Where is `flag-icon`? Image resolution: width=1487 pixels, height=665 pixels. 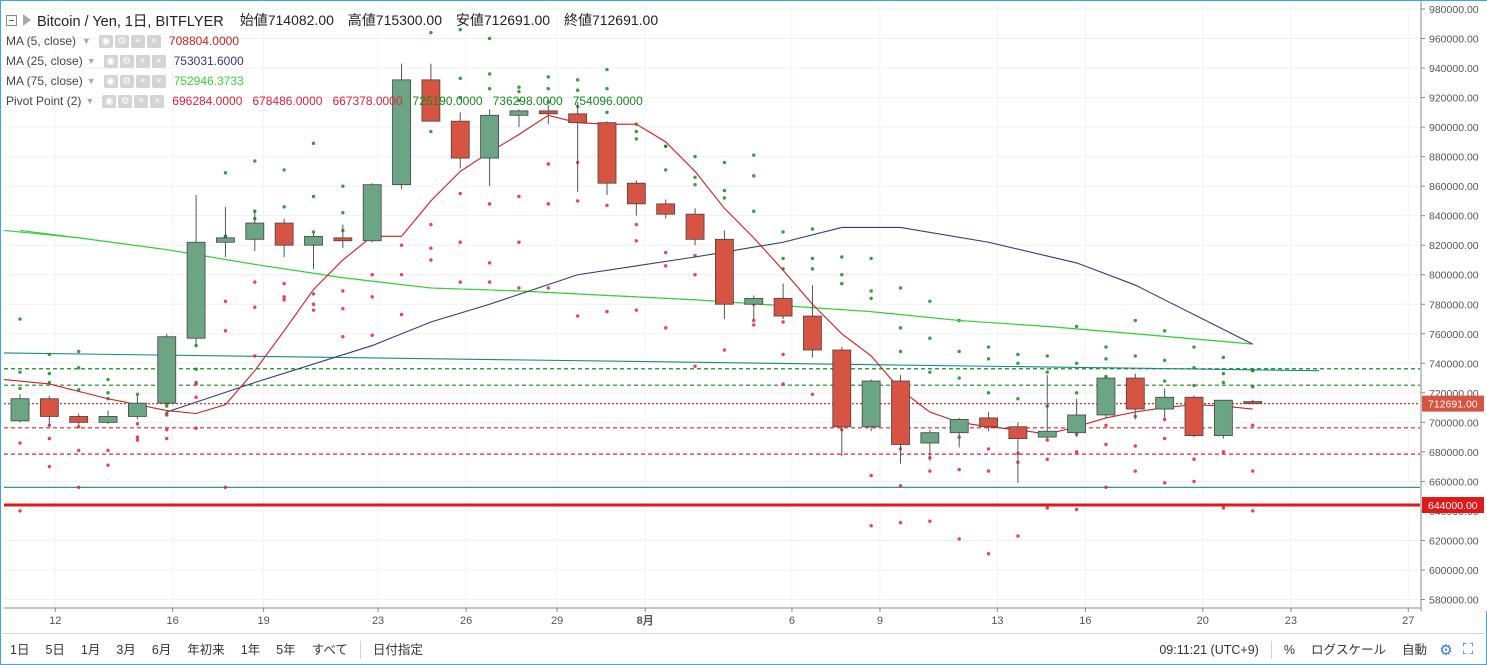
flag-icon is located at coordinates (27, 20).